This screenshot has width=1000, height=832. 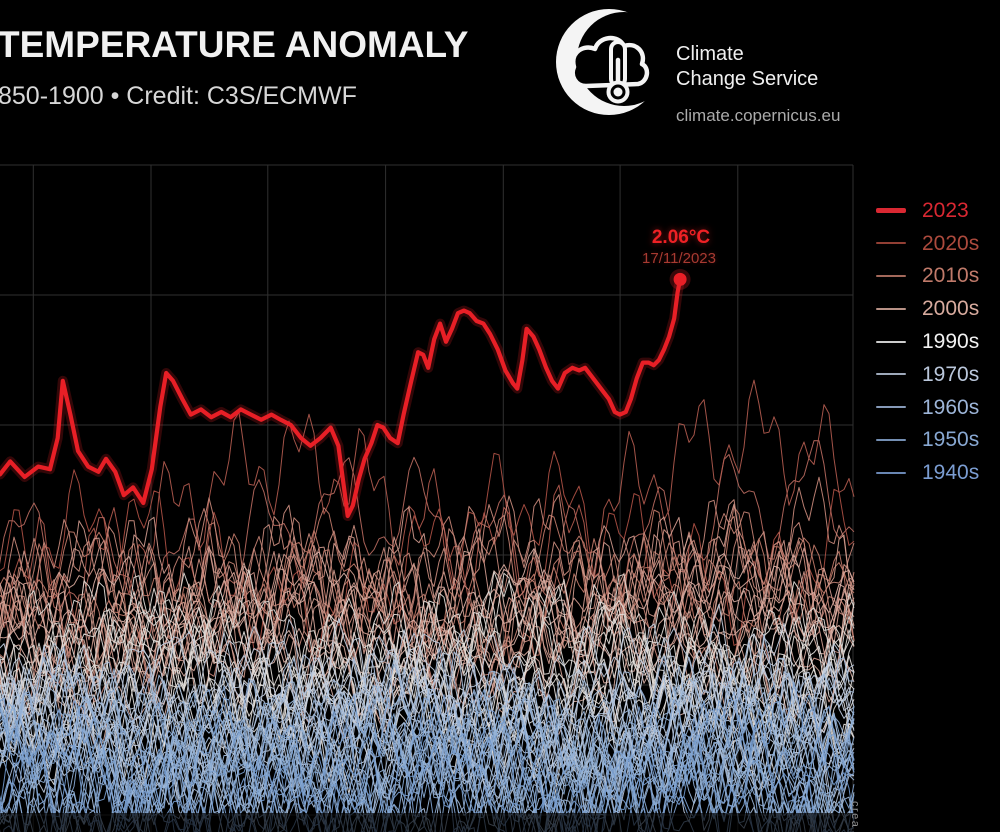 What do you see at coordinates (710, 54) in the screenshot?
I see `logo-service-name-line1: Climate` at bounding box center [710, 54].